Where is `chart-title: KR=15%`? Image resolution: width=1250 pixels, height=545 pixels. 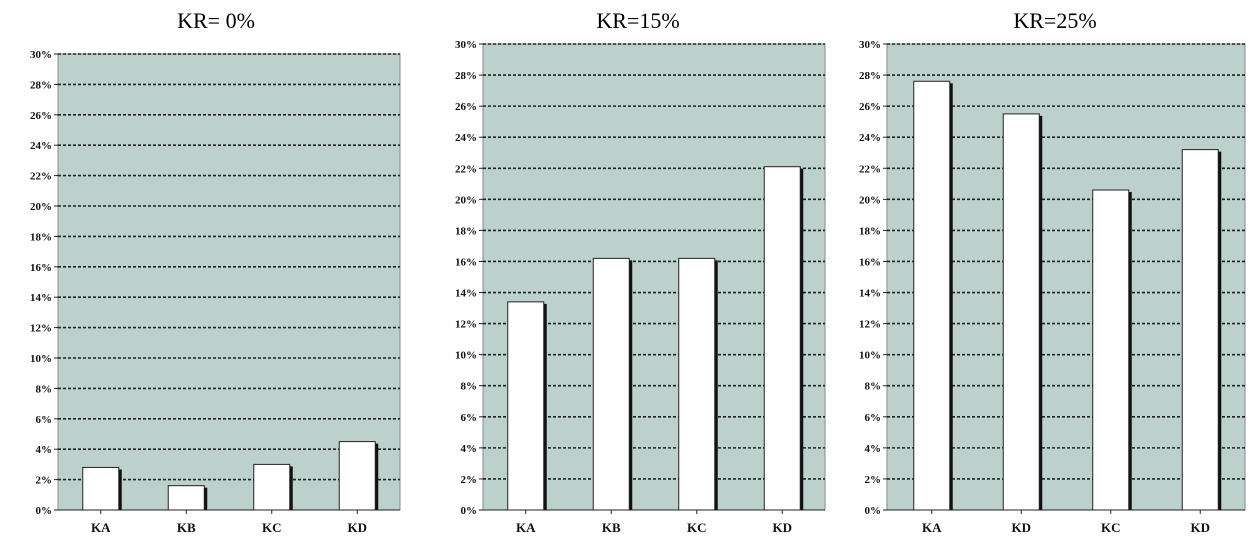 chart-title: KR=15% is located at coordinates (637, 20).